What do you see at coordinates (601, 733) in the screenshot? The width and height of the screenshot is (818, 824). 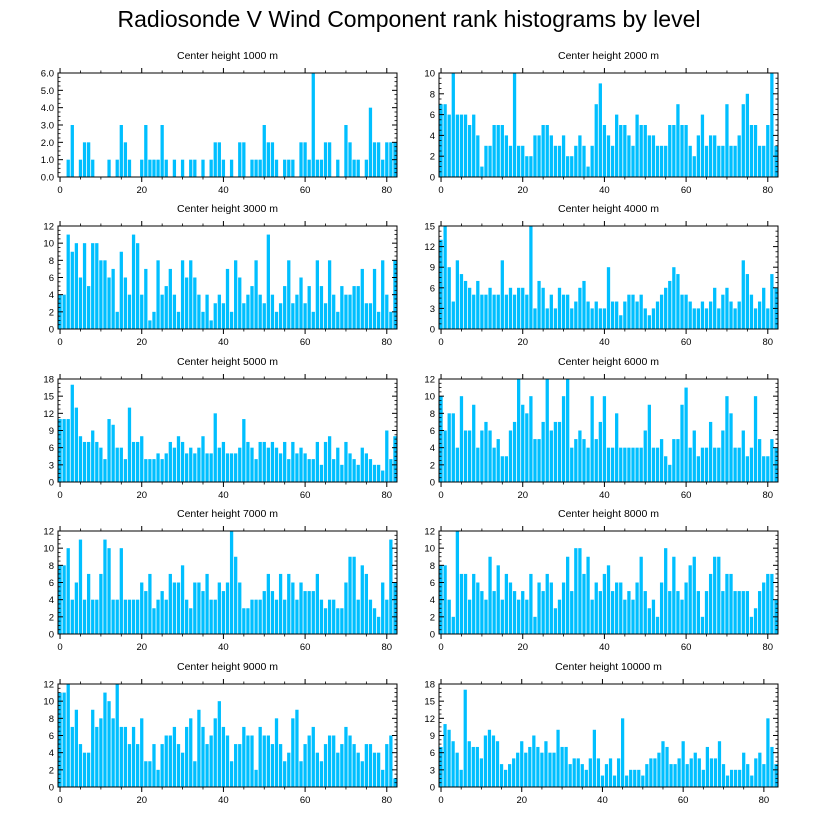 I see `panel-10: Center height 10000 m 0 3 6 9 12 15 18 0 20 40 60 80` at bounding box center [601, 733].